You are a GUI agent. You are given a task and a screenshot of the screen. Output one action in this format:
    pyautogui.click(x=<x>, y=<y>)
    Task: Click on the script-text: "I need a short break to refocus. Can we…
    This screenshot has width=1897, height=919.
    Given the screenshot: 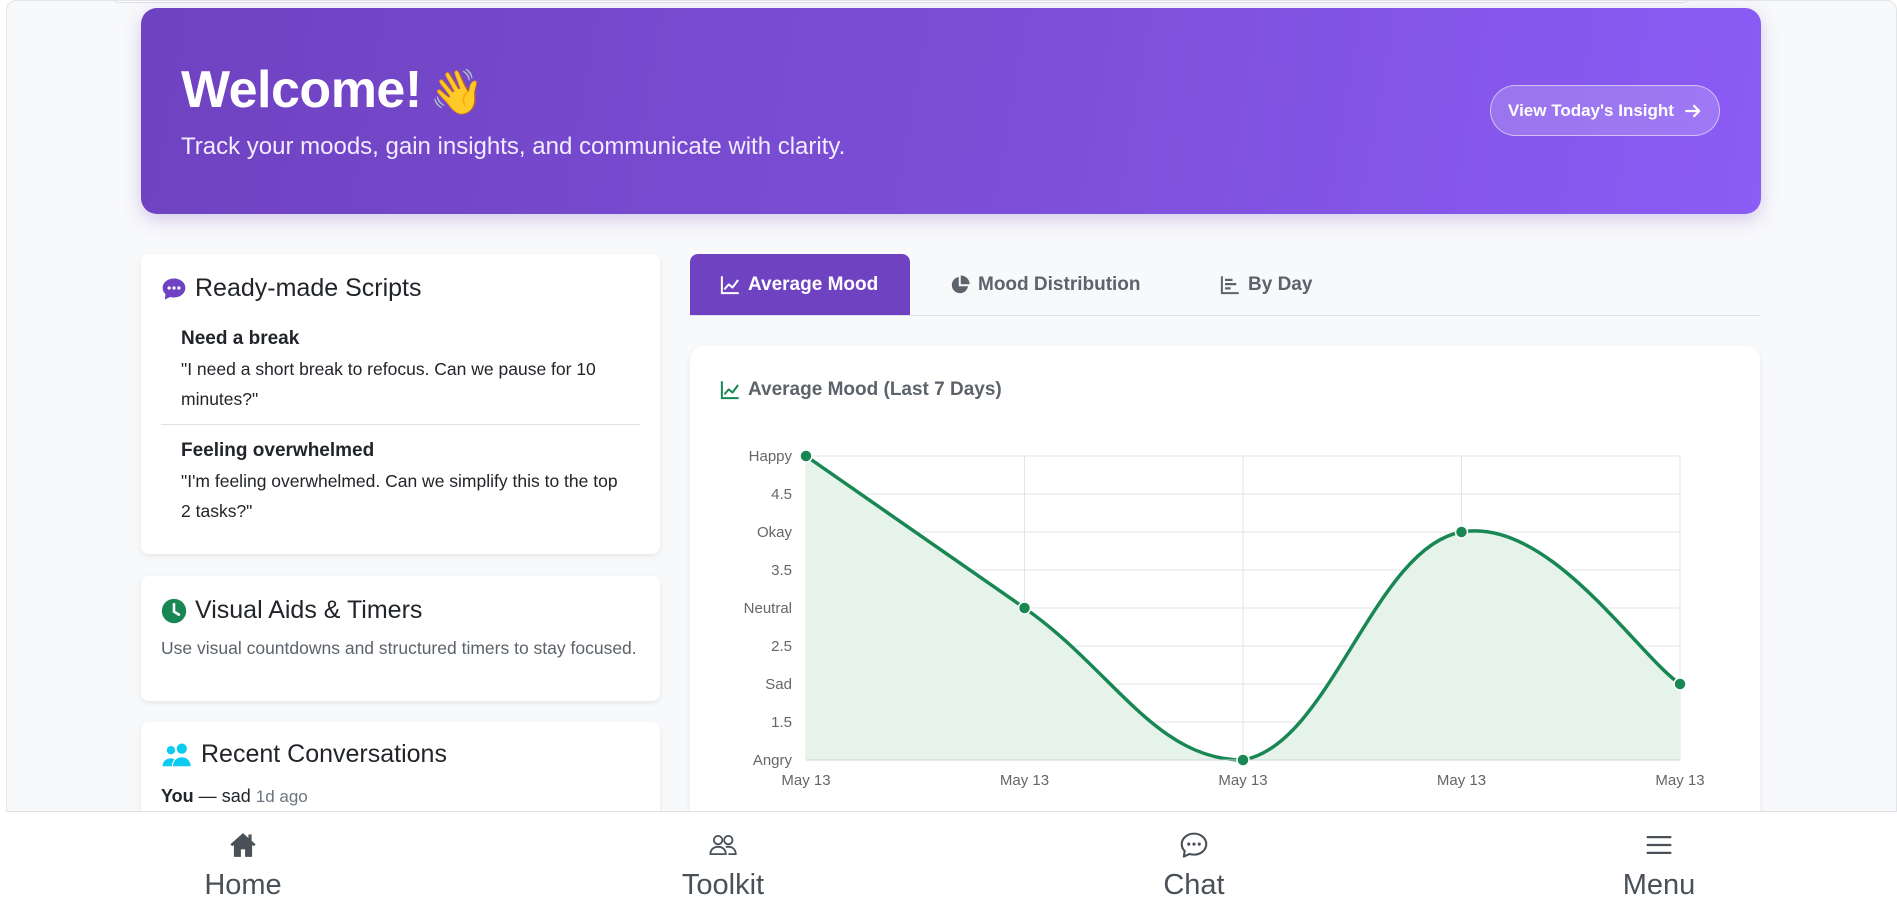 What is the action you would take?
    pyautogui.click(x=388, y=384)
    